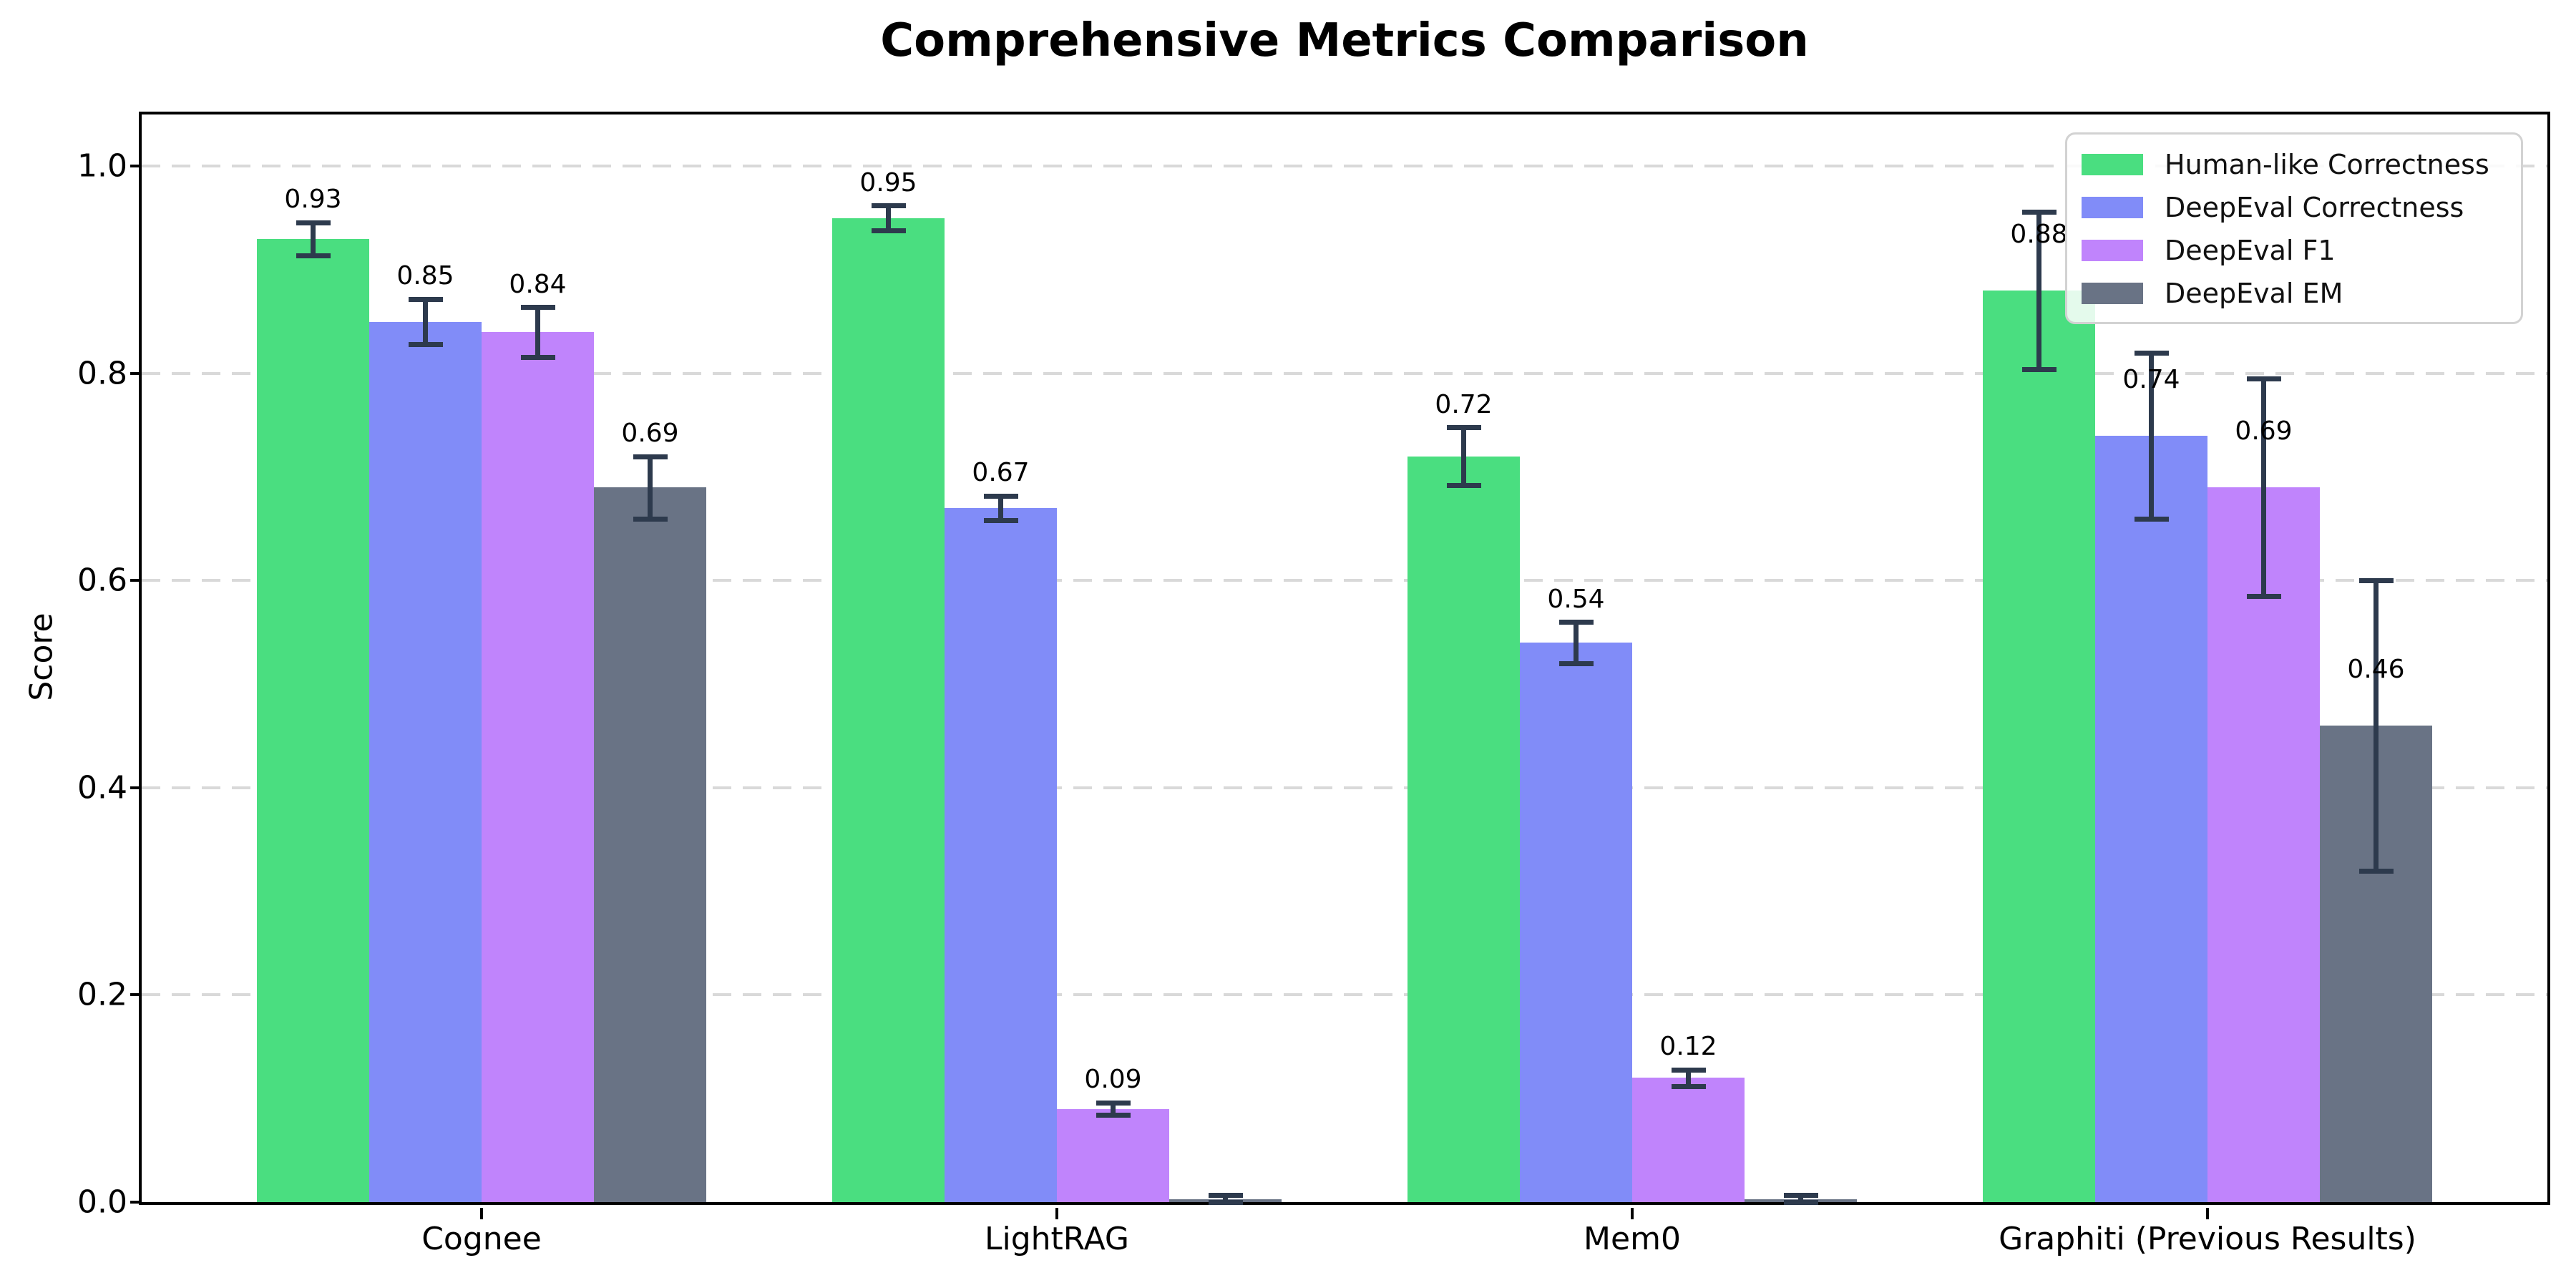 This screenshot has height=1288, width=2576. What do you see at coordinates (2314, 208) in the screenshot?
I see `legend-label-deepeval-correctness: DeepEval Correctness` at bounding box center [2314, 208].